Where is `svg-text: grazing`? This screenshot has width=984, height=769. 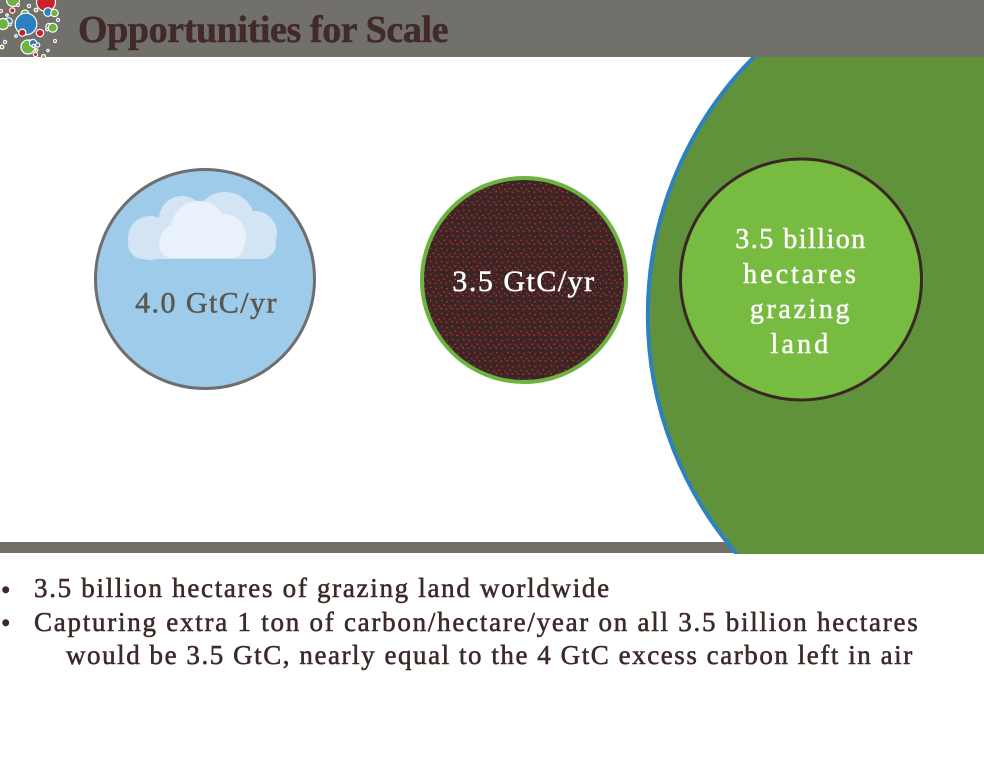
svg-text: grazing is located at coordinates (801, 309).